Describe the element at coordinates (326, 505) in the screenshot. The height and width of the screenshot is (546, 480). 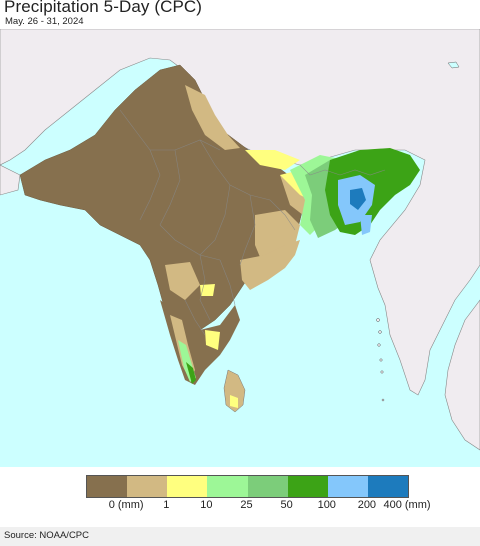
I see `legend-label-5: 100` at that location.